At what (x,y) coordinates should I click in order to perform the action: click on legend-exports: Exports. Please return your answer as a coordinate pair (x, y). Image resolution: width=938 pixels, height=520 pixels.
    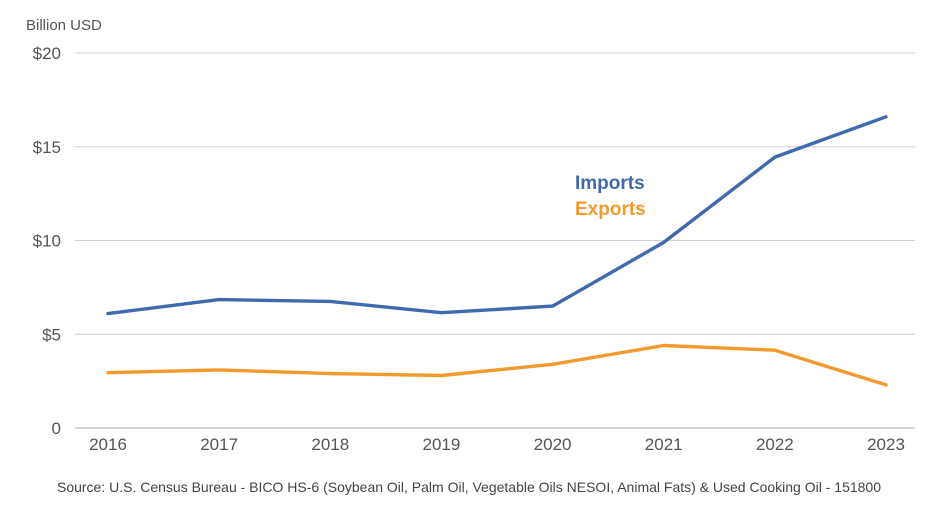
    Looking at the image, I should click on (610, 209).